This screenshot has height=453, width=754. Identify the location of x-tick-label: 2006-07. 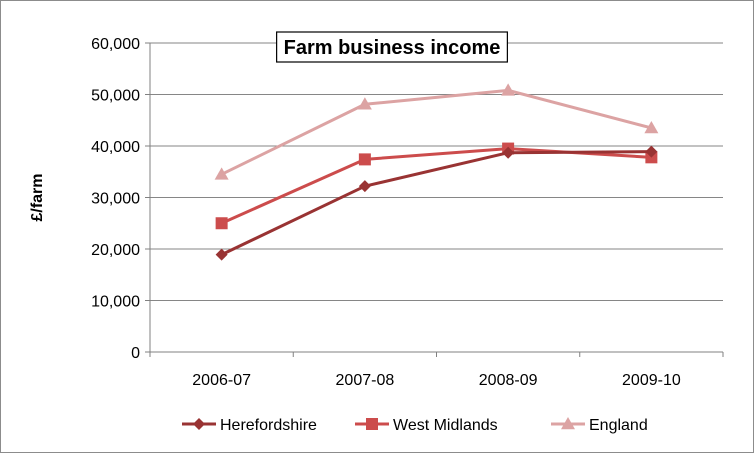
(221, 380).